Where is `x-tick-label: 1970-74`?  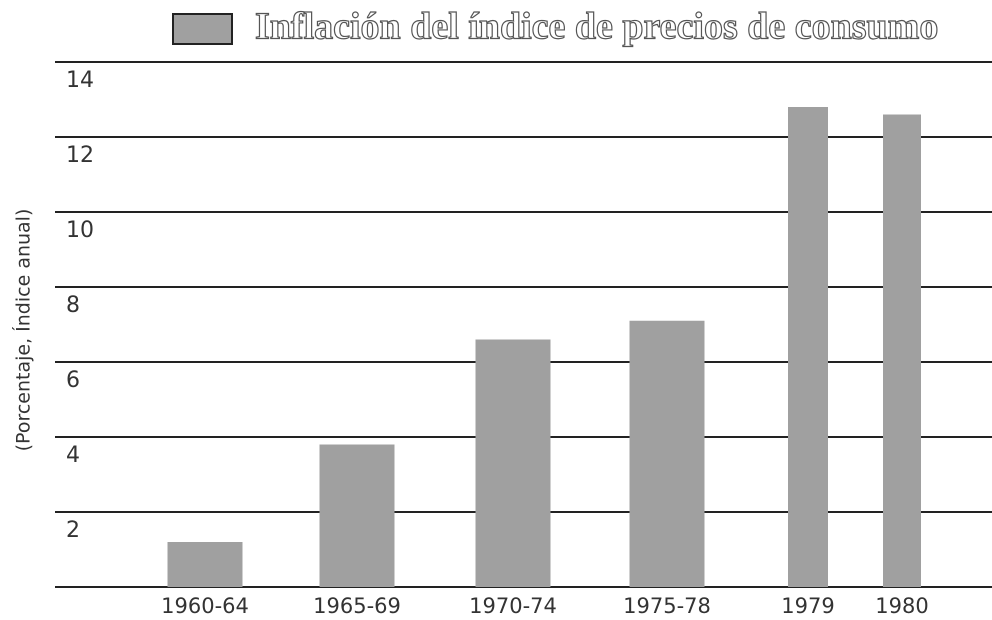 x-tick-label: 1970-74 is located at coordinates (513, 606).